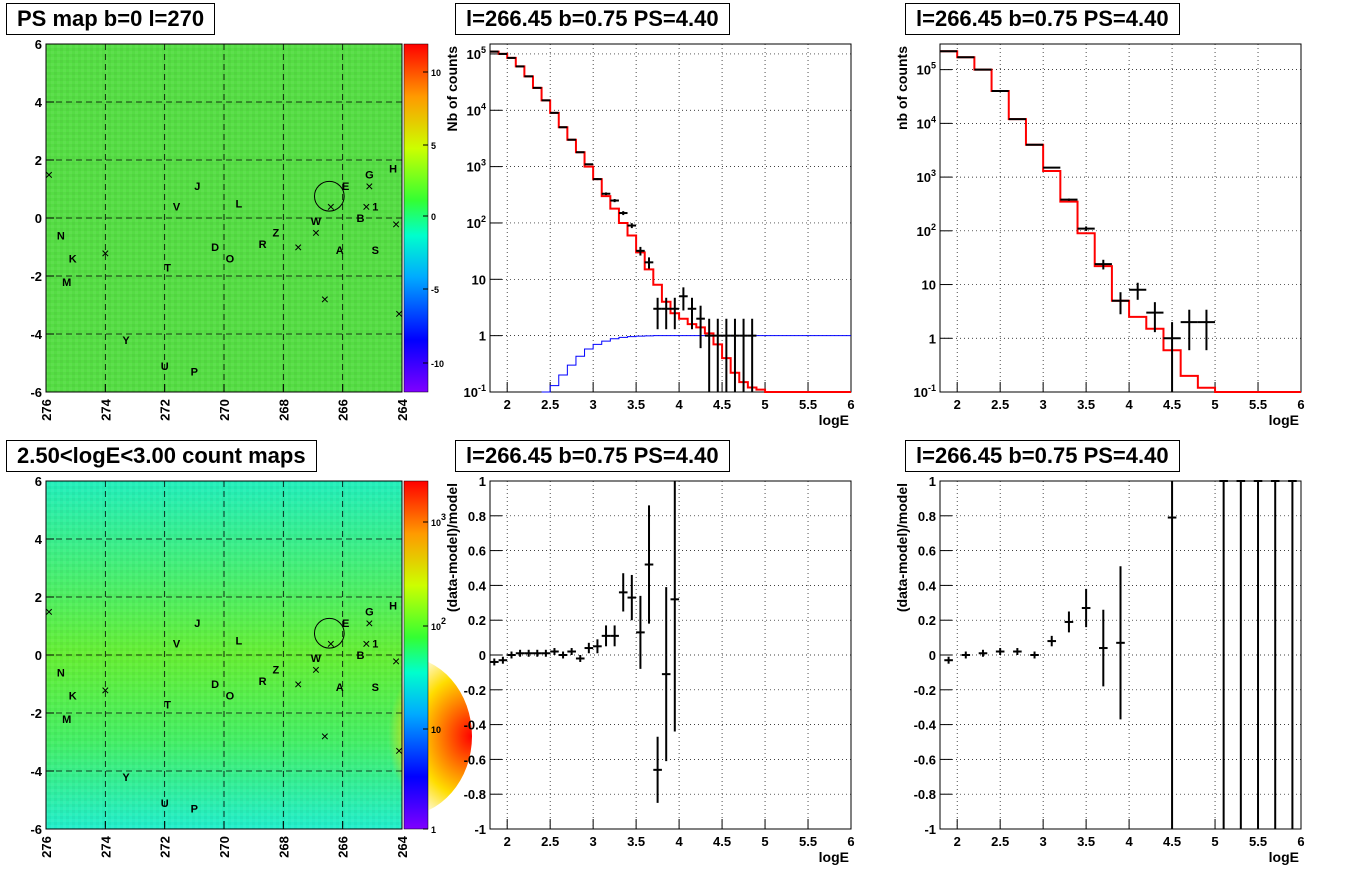  Describe the element at coordinates (61, 673) in the screenshot. I see `source-label: N` at that location.